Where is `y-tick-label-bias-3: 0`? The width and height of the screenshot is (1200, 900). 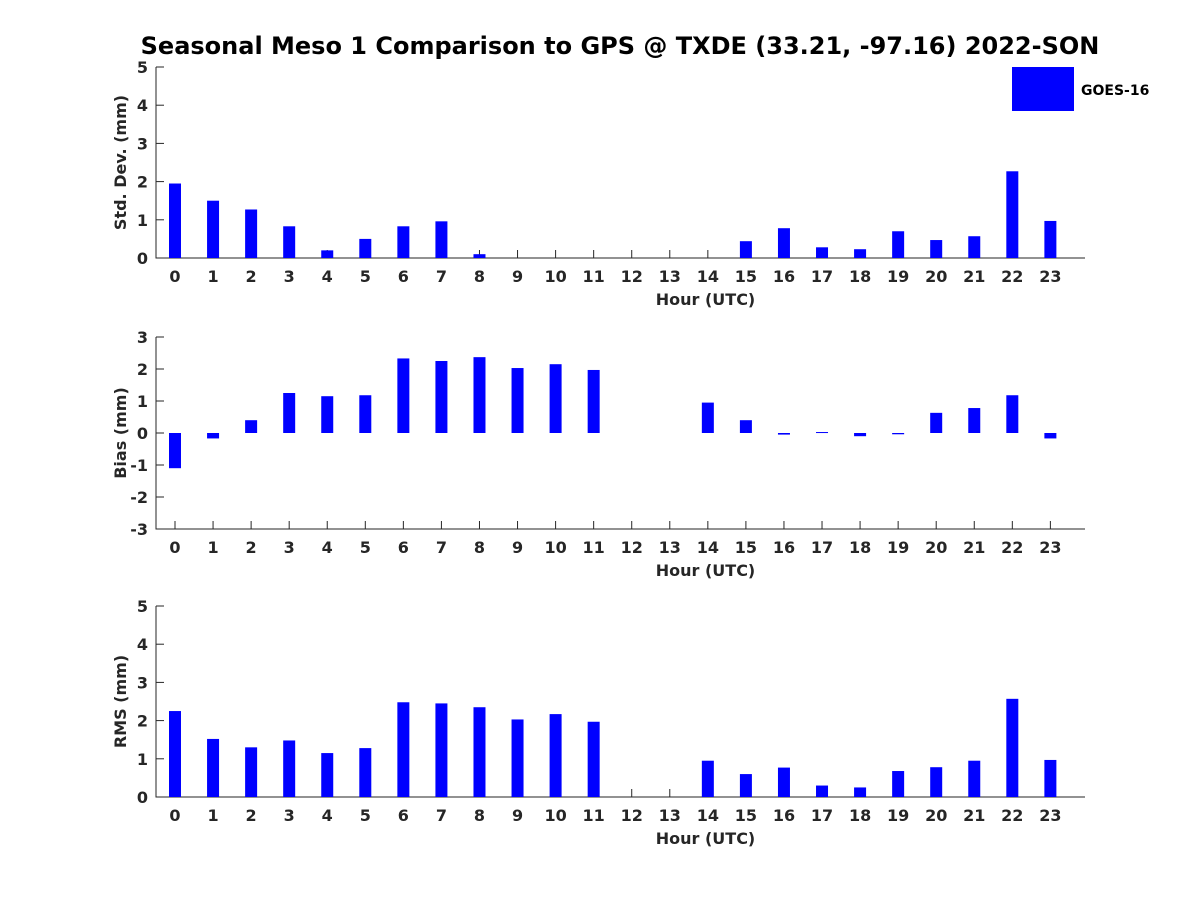
y-tick-label-bias-3: 0 is located at coordinates (142, 433).